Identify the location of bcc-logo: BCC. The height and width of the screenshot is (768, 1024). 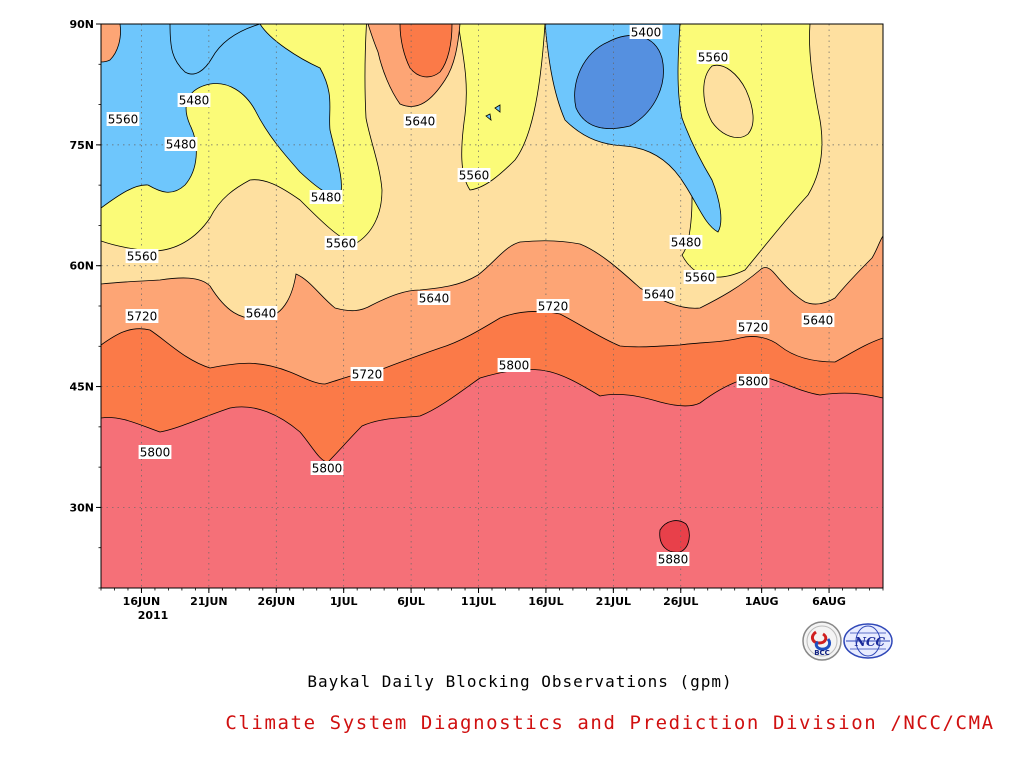
(822, 641).